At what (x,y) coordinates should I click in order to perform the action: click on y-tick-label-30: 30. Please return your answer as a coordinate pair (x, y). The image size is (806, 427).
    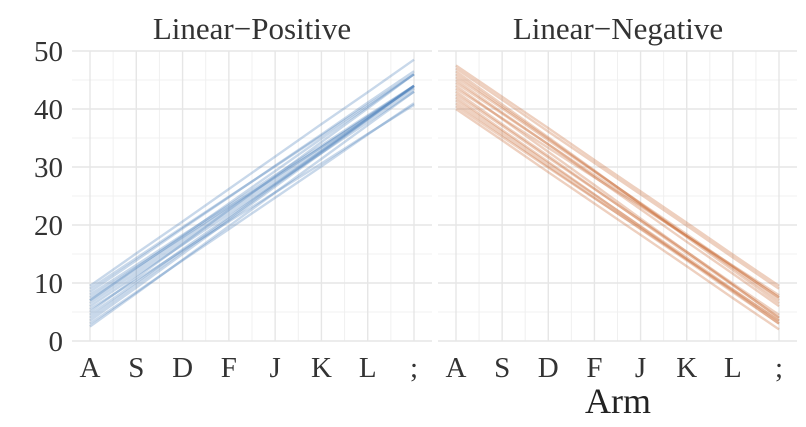
    Looking at the image, I should click on (48, 168).